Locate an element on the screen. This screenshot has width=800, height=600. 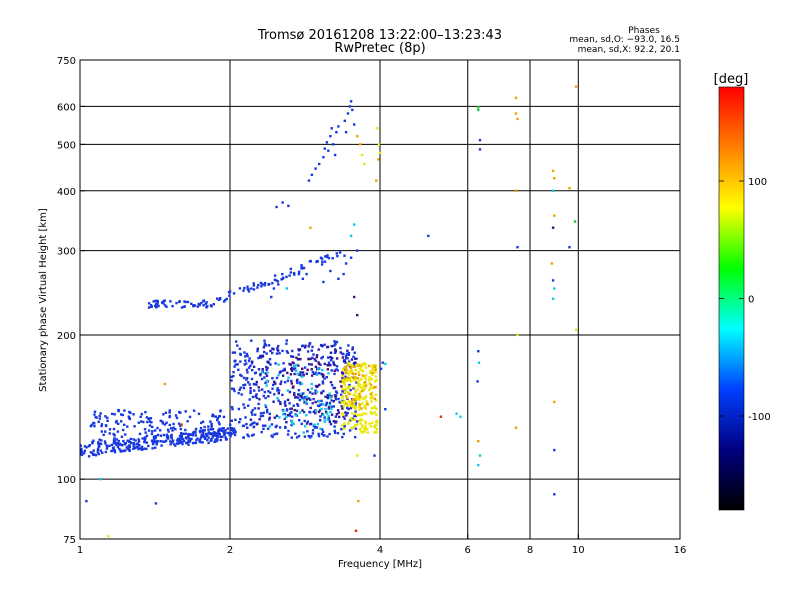
chart-subtitle: RwPretec (8p) is located at coordinates (379, 48).